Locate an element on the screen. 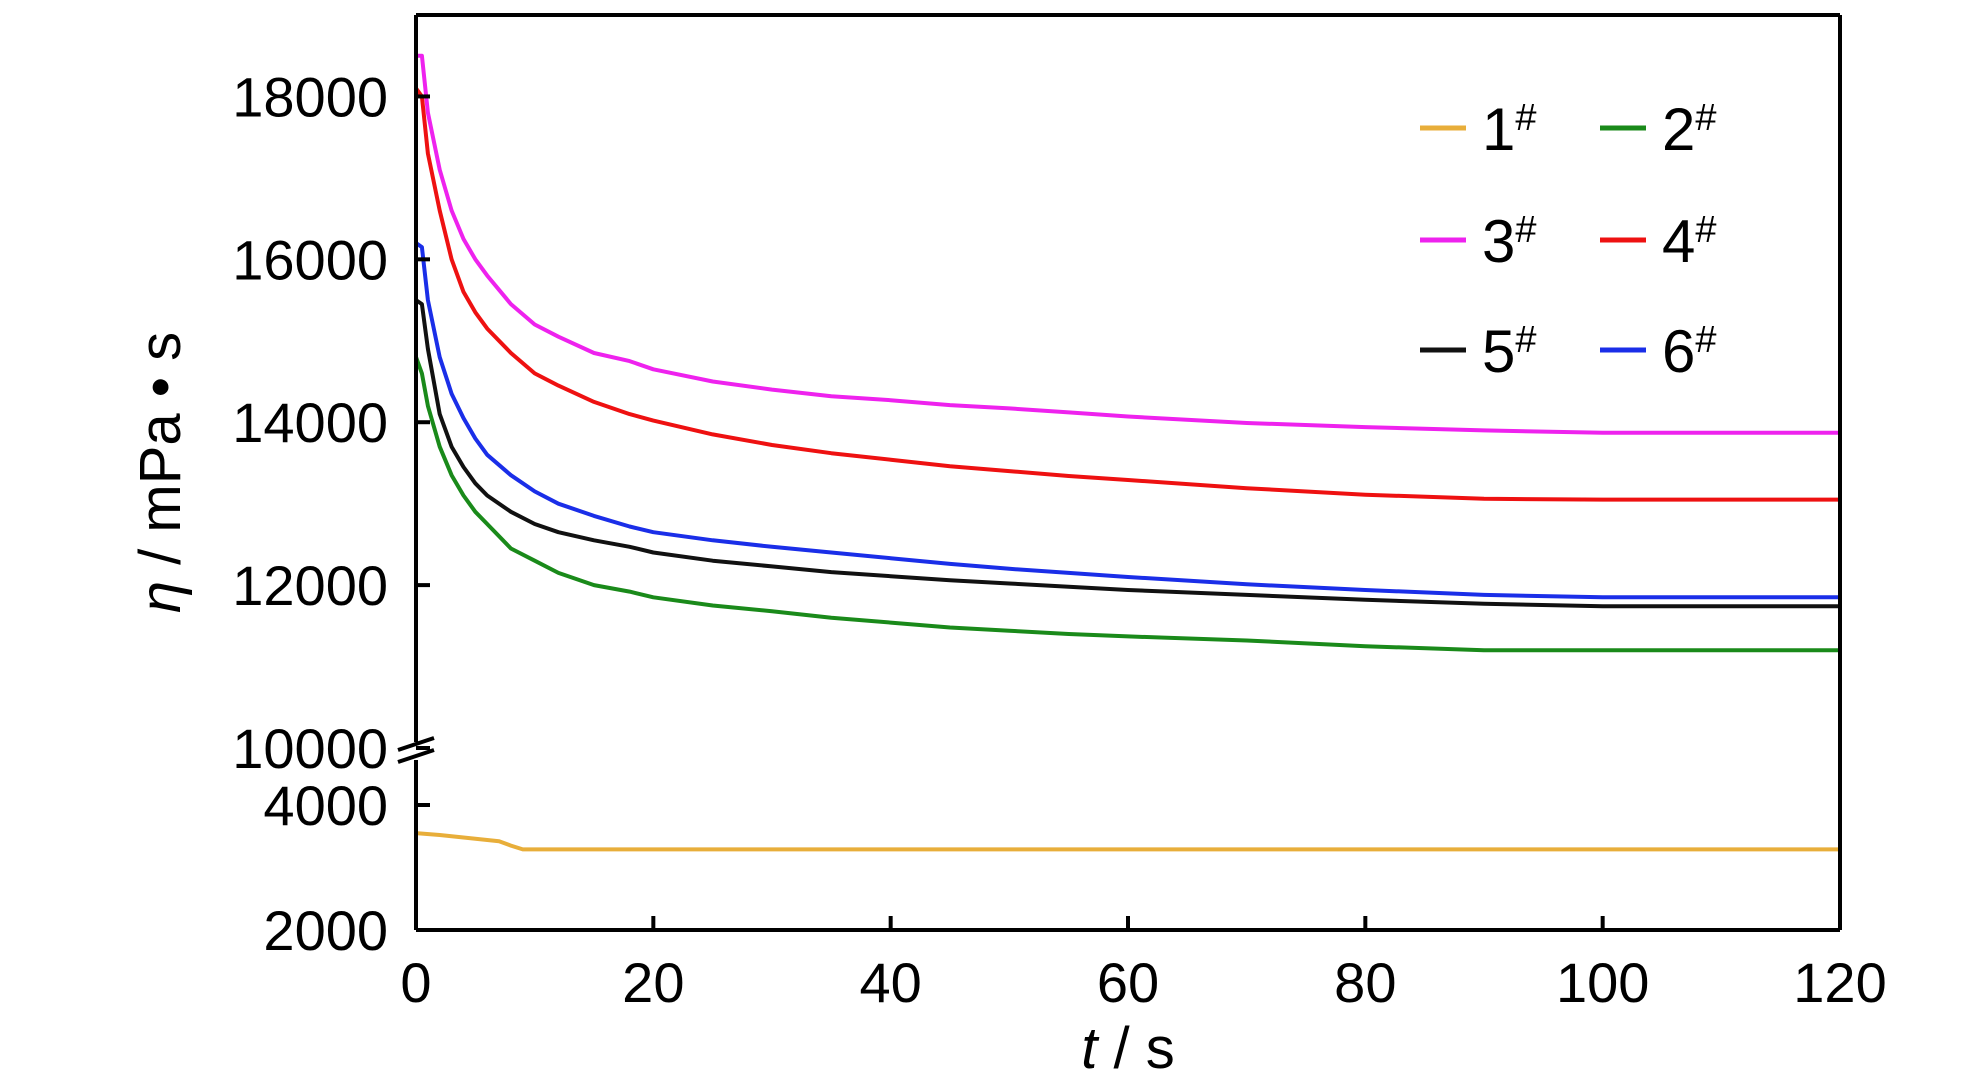 This screenshot has width=1984, height=1087. legend-label: 5# is located at coordinates (1509, 351).